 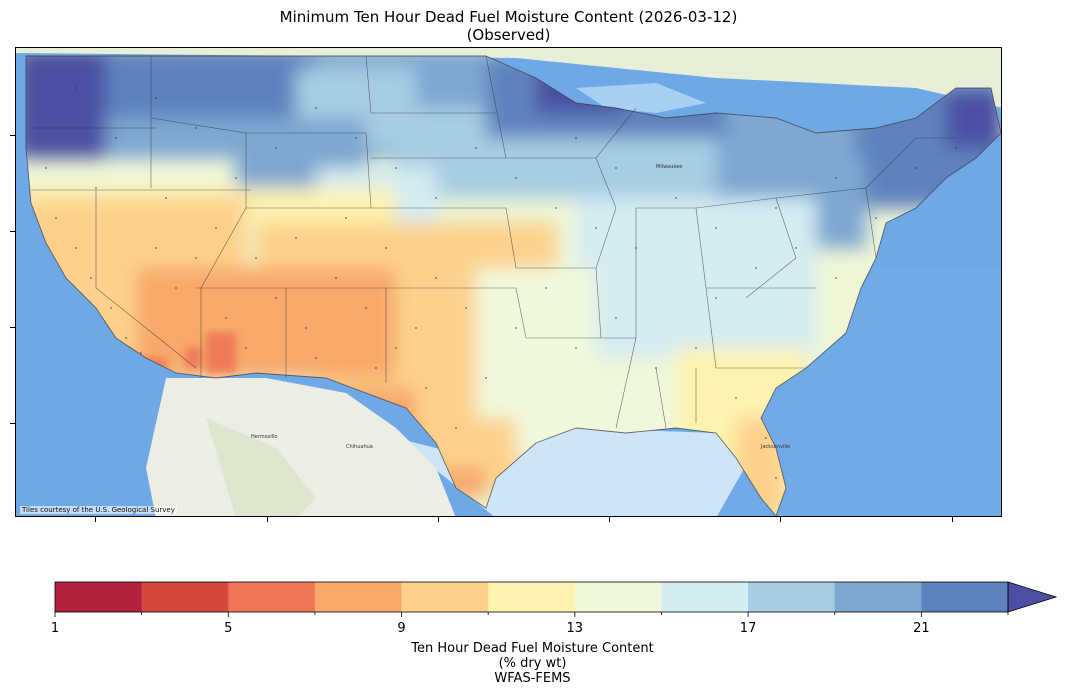 I want to click on place-label: Hermosillo, so click(x=264, y=437).